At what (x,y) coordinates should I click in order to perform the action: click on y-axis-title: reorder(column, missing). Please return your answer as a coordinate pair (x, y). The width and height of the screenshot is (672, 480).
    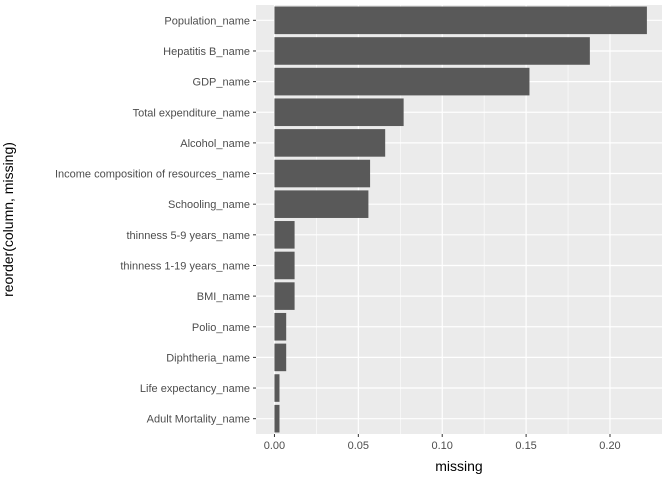
    Looking at the image, I should click on (8, 219).